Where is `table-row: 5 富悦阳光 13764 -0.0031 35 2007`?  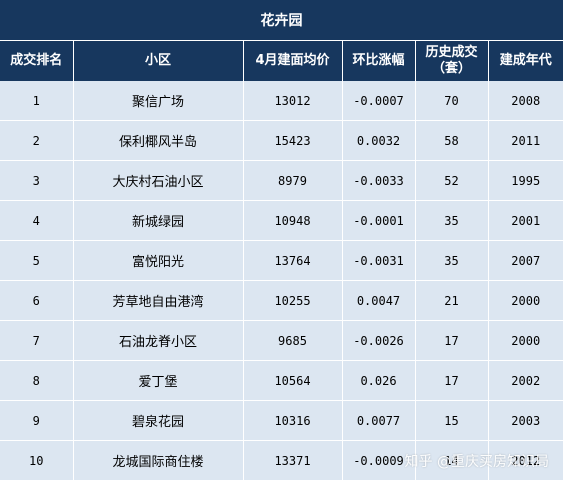
table-row: 5 富悦阳光 13764 -0.0031 35 2007 is located at coordinates (281, 260).